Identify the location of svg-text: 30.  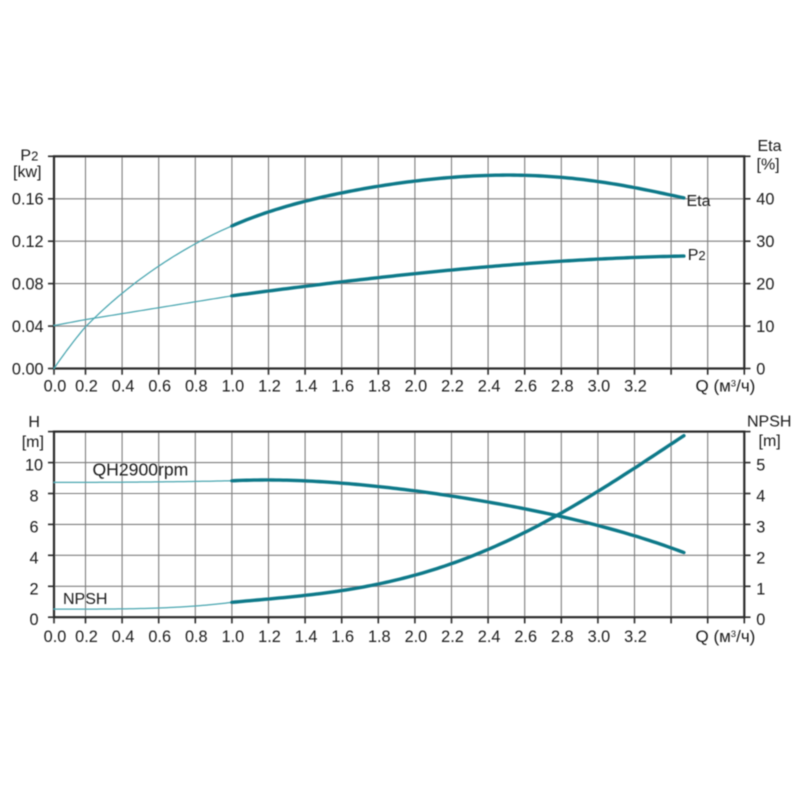
(765, 242).